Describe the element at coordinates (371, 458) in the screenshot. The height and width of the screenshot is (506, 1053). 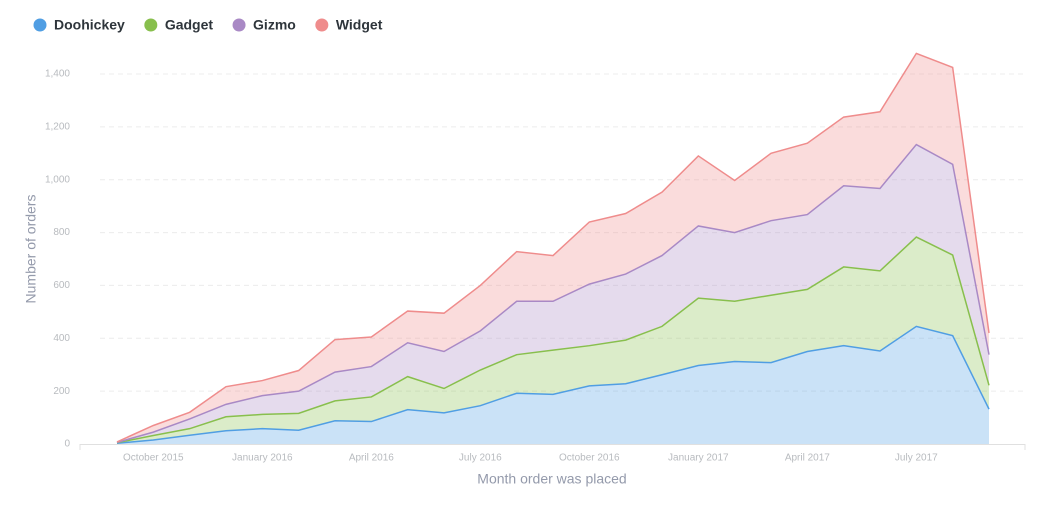
I see `x-tick-label: April 2016` at that location.